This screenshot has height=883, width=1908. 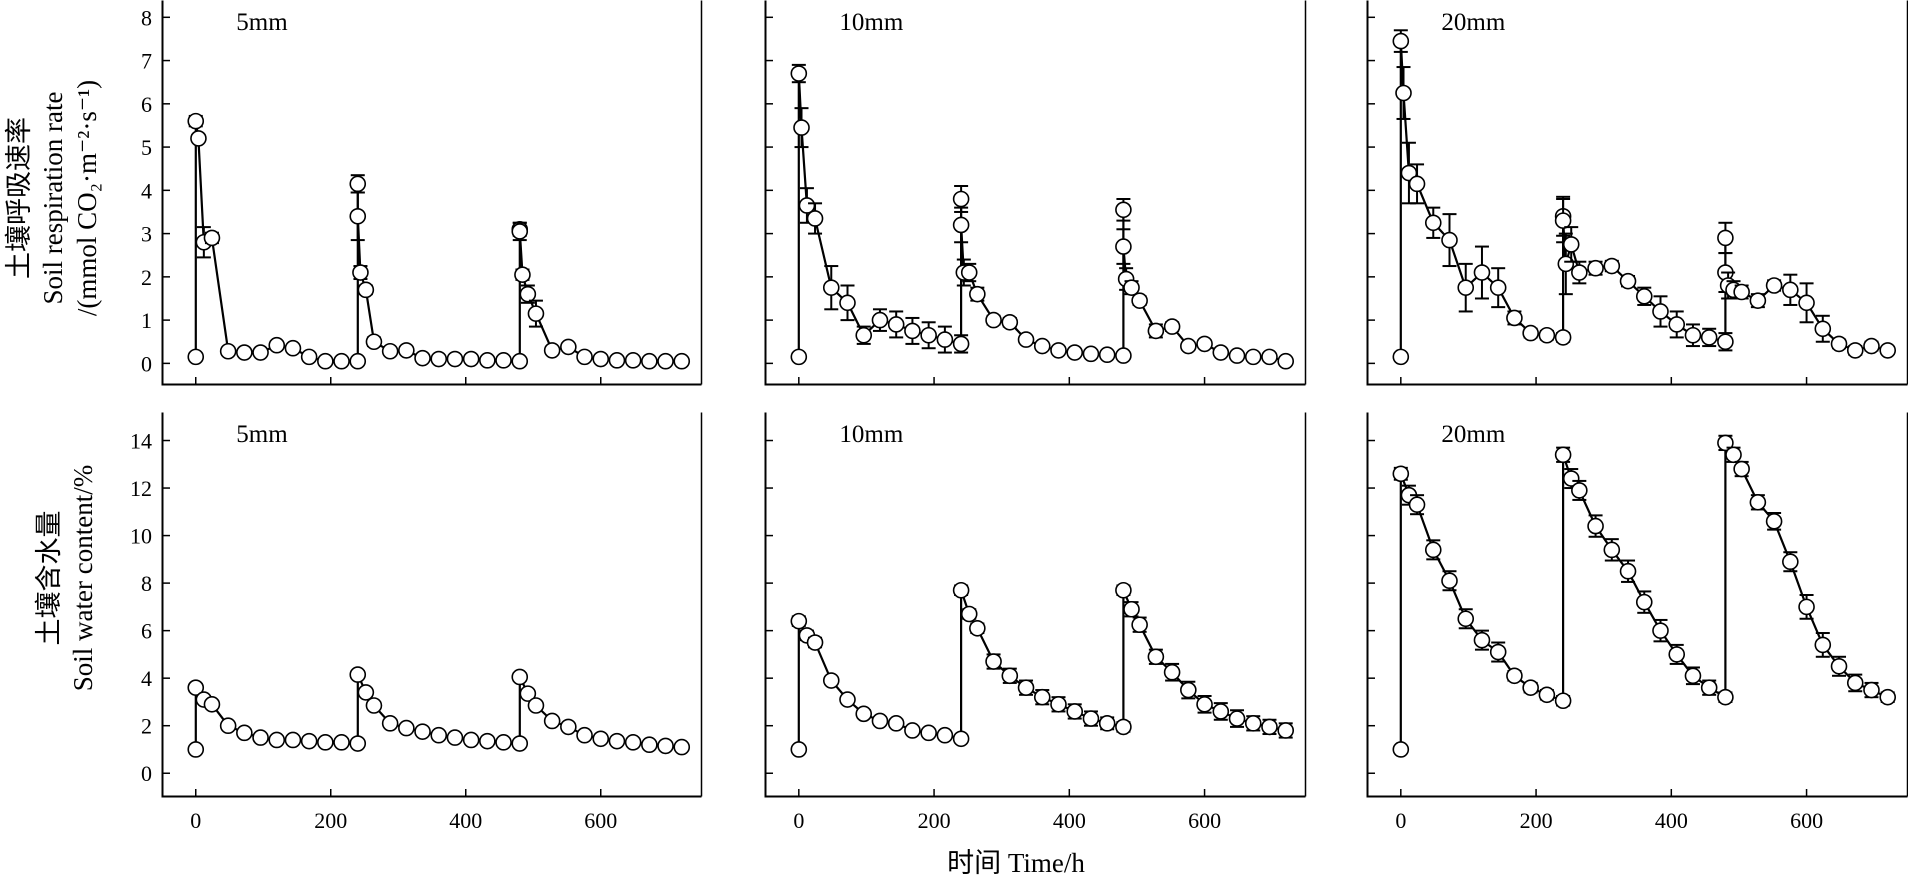 What do you see at coordinates (146, 147) in the screenshot?
I see `y-tick-label: 5` at bounding box center [146, 147].